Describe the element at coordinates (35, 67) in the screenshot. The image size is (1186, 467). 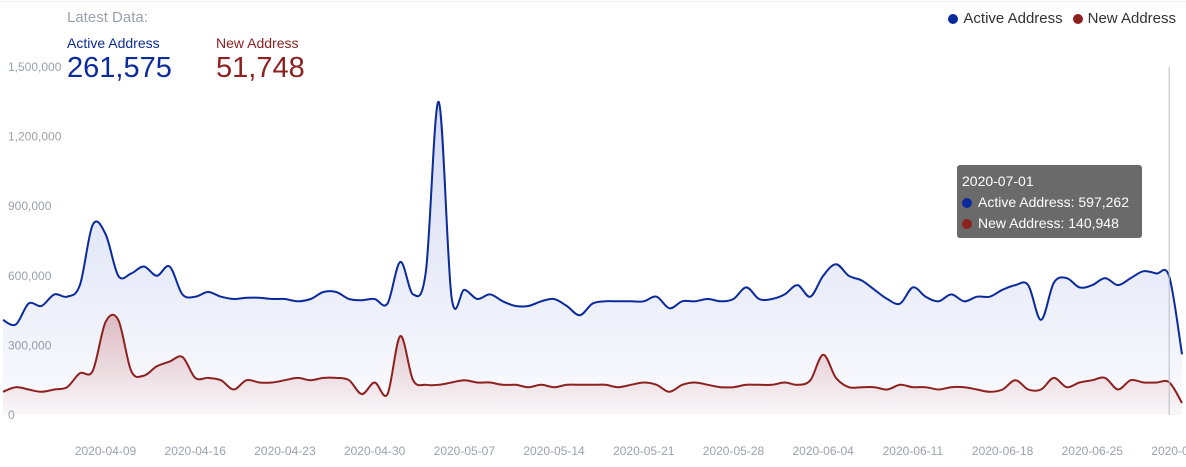
I see `y-tick-label: 1,500,000` at that location.